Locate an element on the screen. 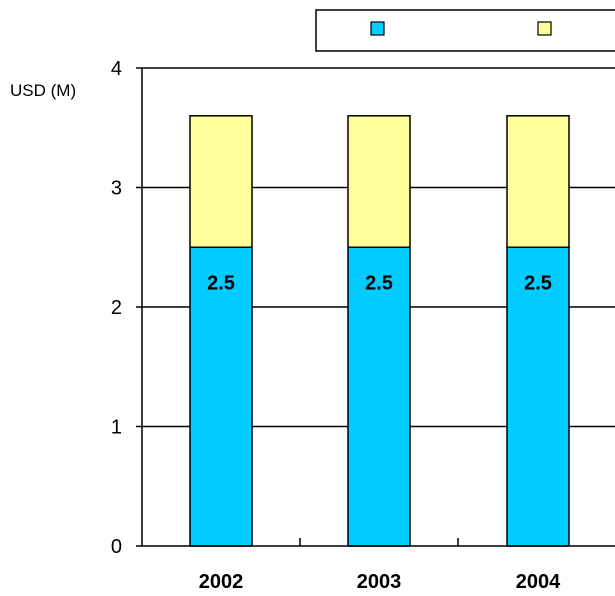 This screenshot has width=615, height=596. x-category-label: 2004 is located at coordinates (538, 582).